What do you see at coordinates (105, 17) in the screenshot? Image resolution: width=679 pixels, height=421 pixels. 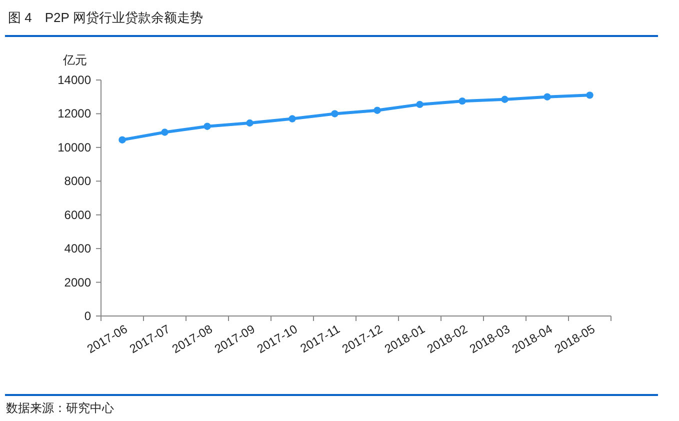 I see `chart-title: 图 4 P2P 网贷行业贷款余额走势` at bounding box center [105, 17].